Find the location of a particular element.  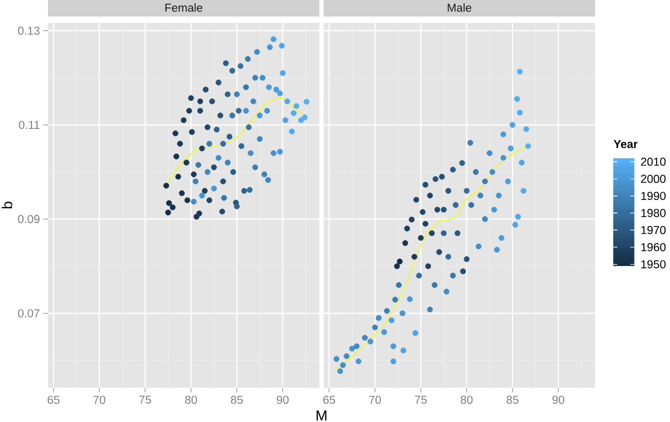

chart-title: Female is located at coordinates (183, 7).